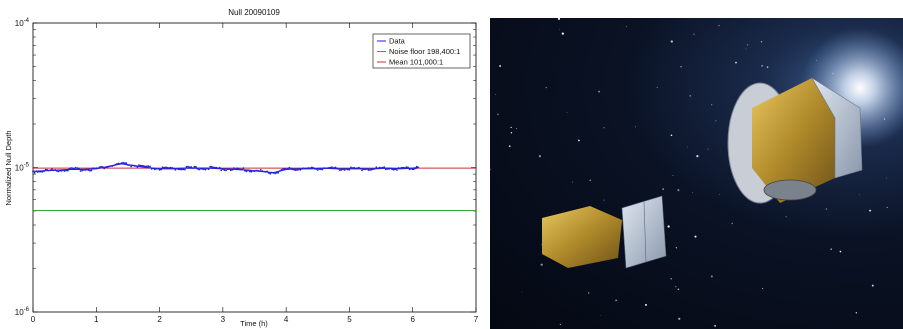 The height and width of the screenshot is (329, 903). I want to click on y-tick-label: 10-5, so click(22, 168).